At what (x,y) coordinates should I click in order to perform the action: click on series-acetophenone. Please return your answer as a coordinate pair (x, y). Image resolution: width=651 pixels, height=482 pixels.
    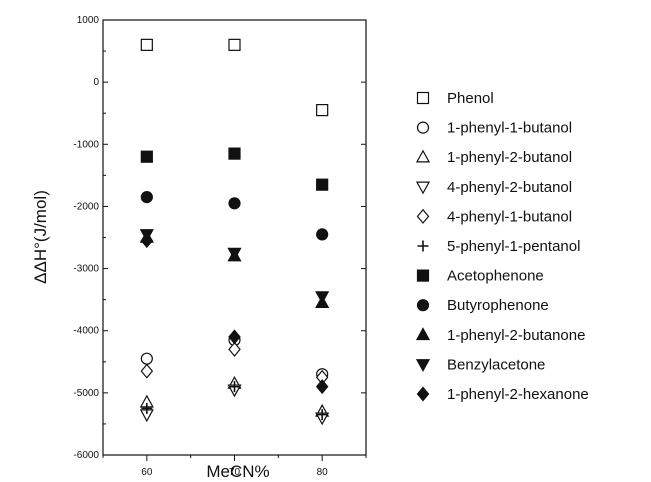
    Looking at the image, I should click on (234, 169).